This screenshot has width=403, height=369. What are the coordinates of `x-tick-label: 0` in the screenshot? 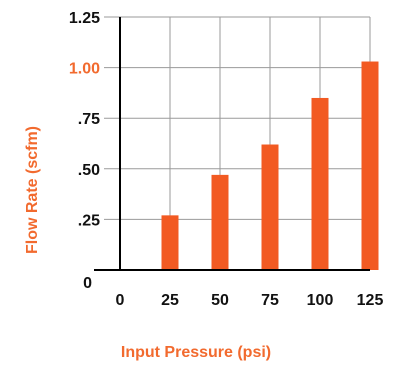 It's located at (120, 300).